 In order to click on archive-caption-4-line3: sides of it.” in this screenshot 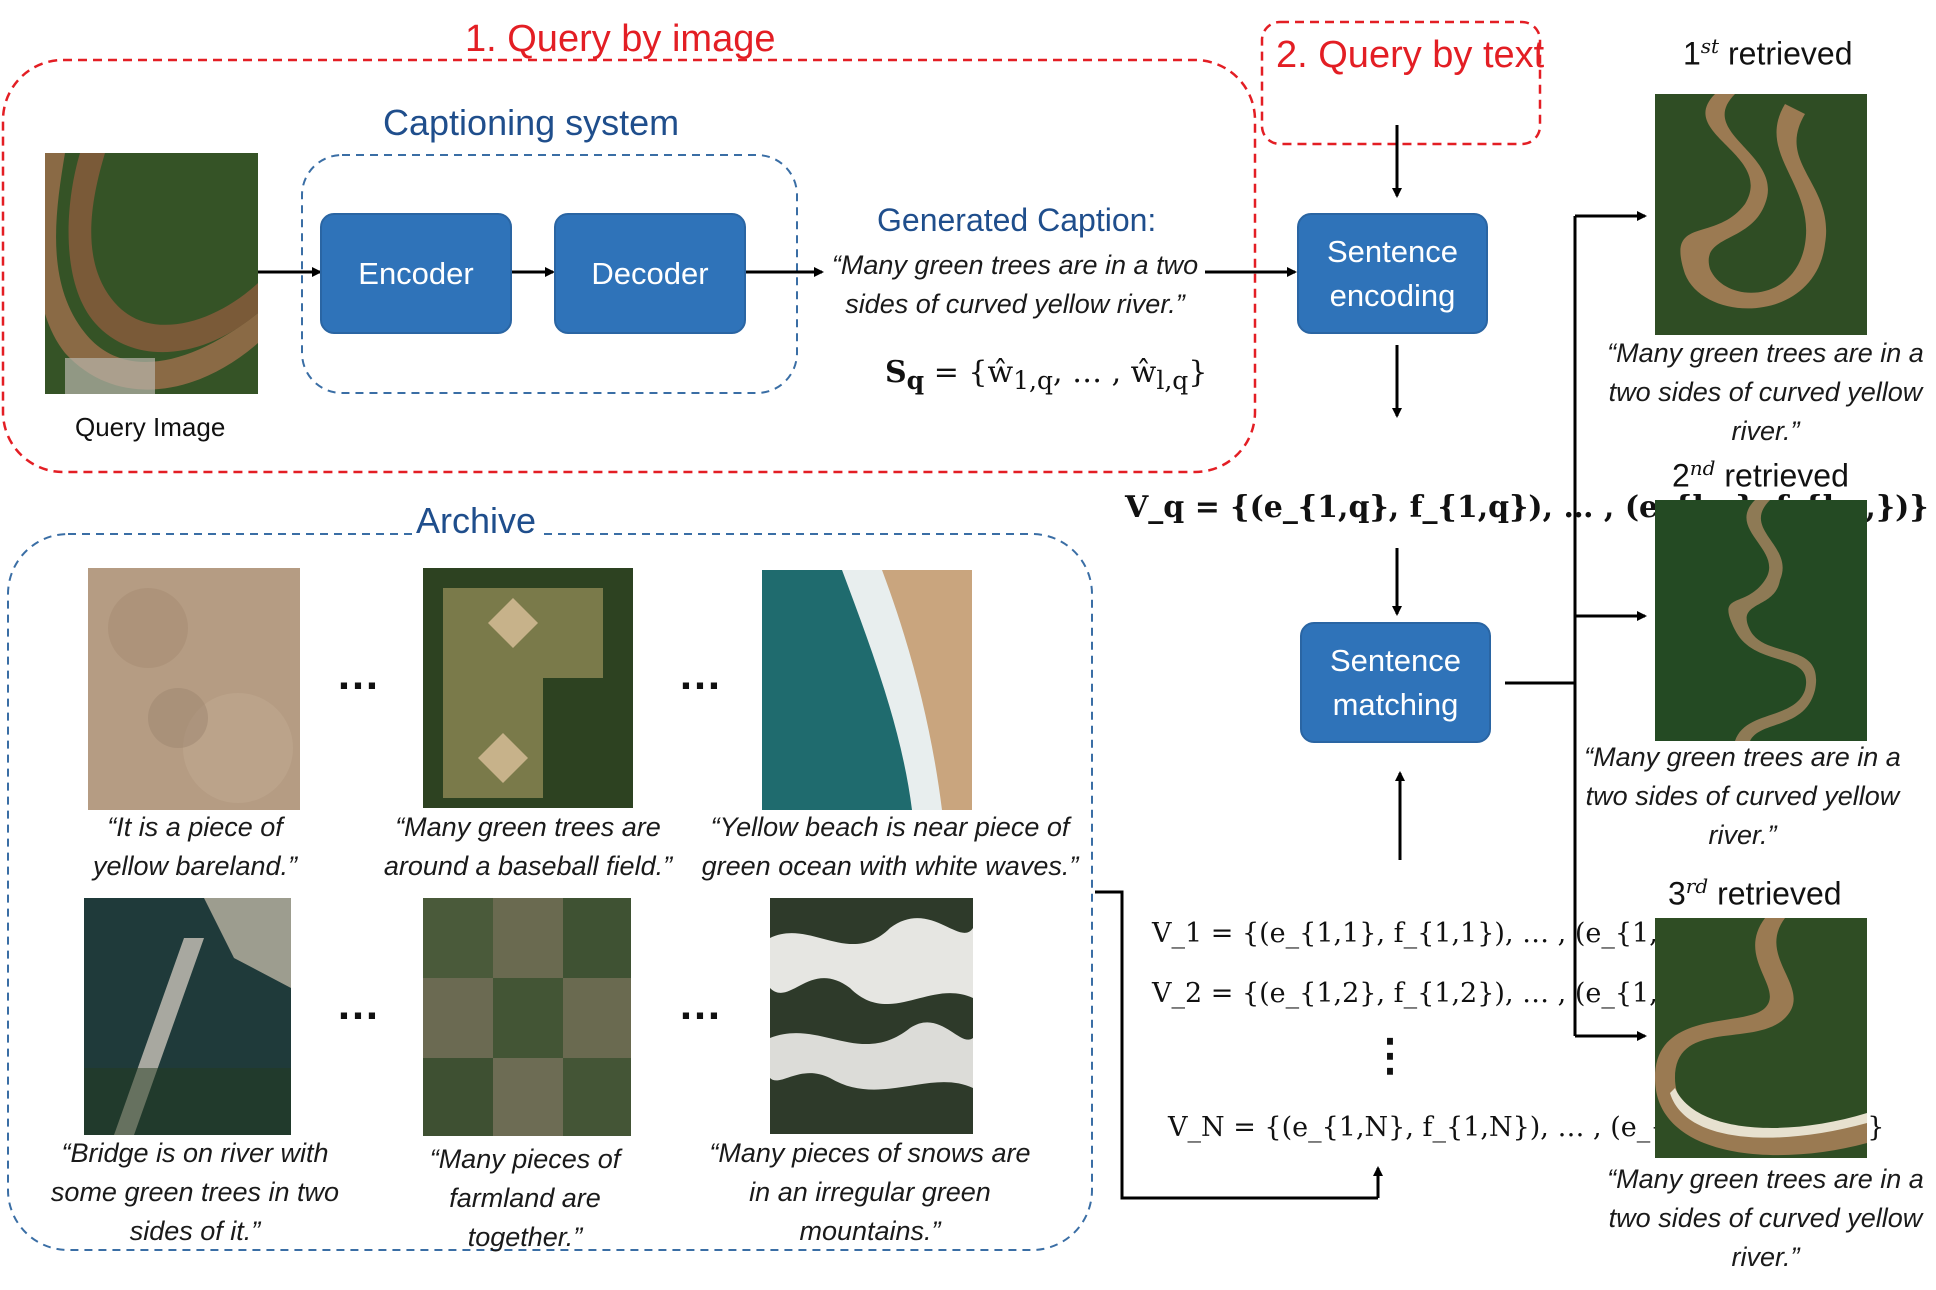, I will do `click(195, 1231)`.